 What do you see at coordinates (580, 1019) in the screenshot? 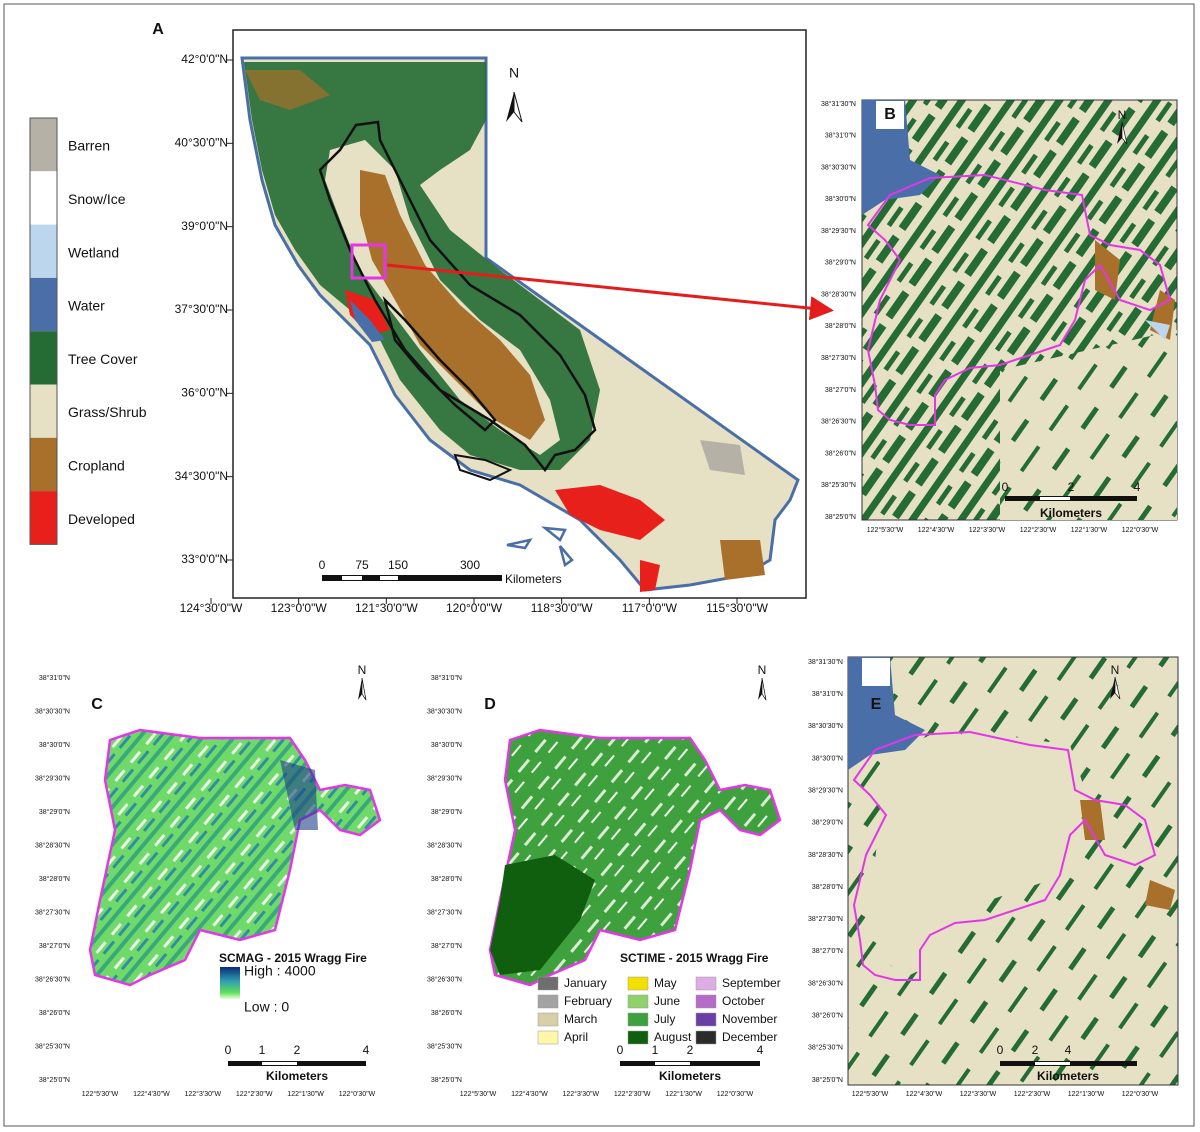
I see `month-label: March` at bounding box center [580, 1019].